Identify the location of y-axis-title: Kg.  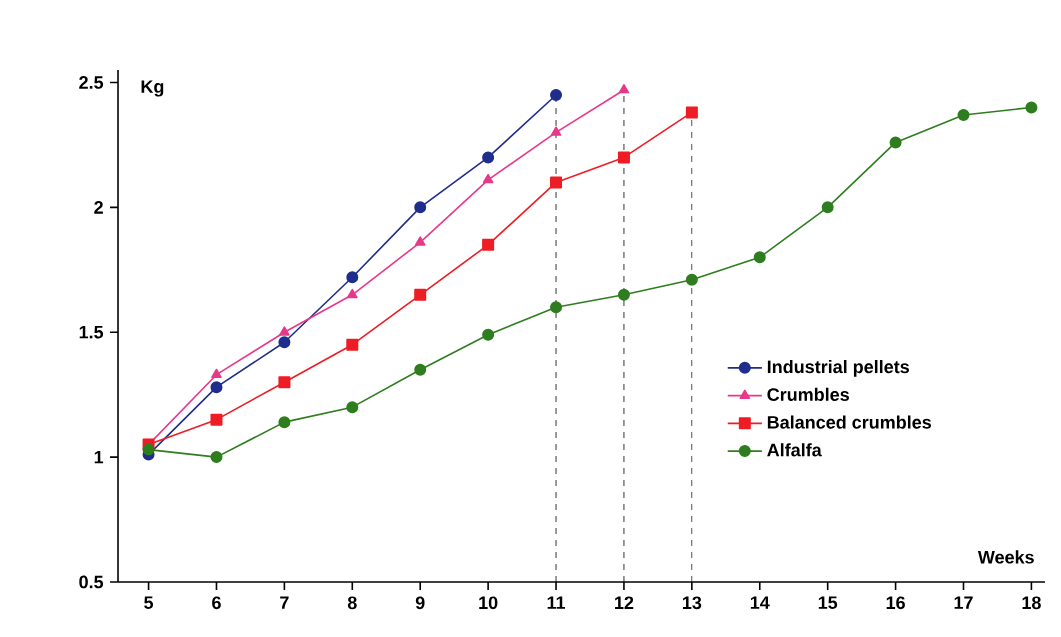
(152, 88).